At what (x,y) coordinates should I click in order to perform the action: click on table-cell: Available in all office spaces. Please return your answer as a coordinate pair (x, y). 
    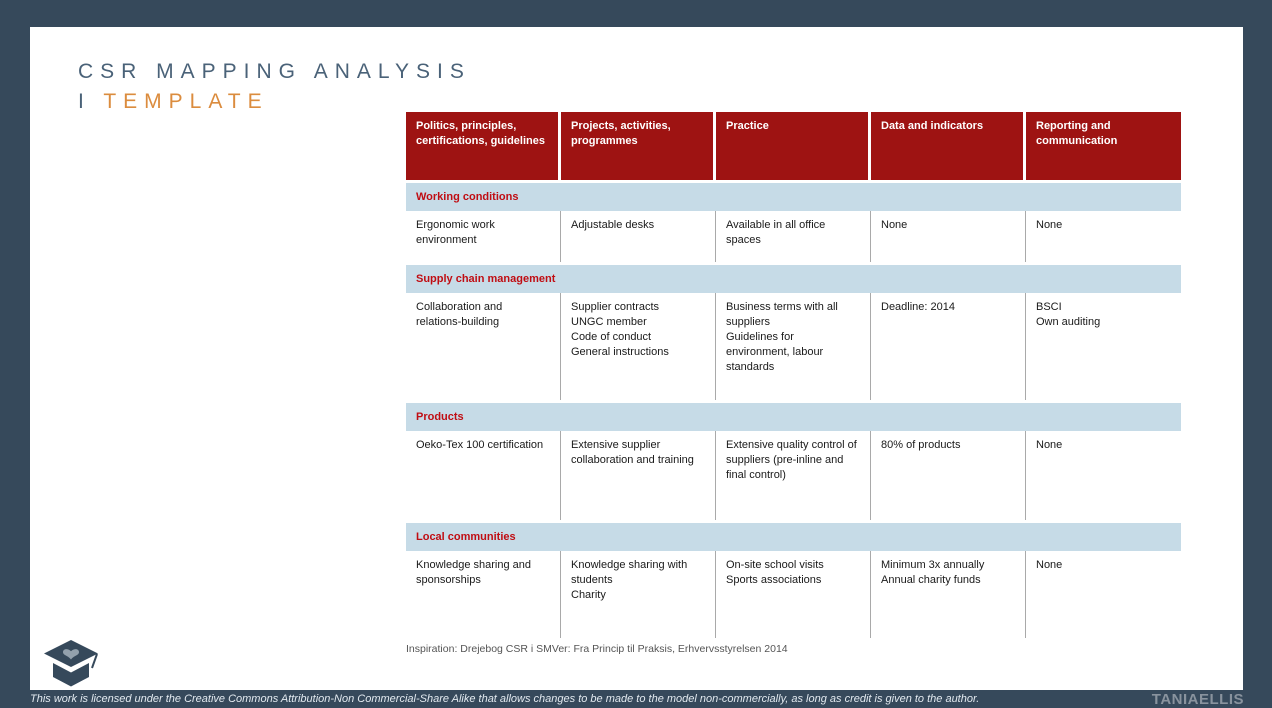
    Looking at the image, I should click on (793, 236).